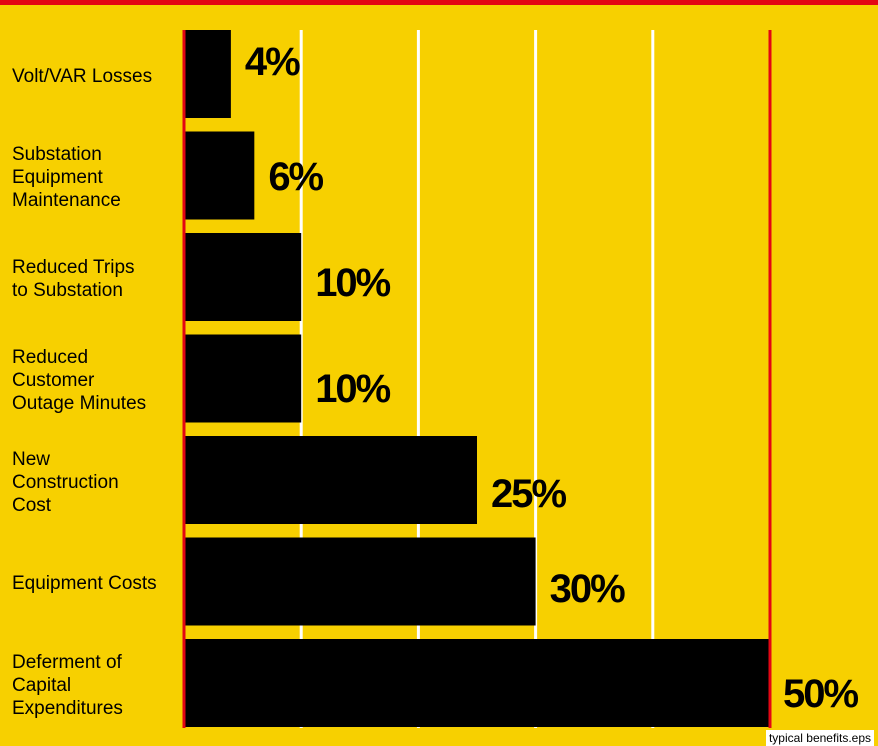 The image size is (878, 746). Describe the element at coordinates (439, 2) in the screenshot. I see `top-rule` at that location.